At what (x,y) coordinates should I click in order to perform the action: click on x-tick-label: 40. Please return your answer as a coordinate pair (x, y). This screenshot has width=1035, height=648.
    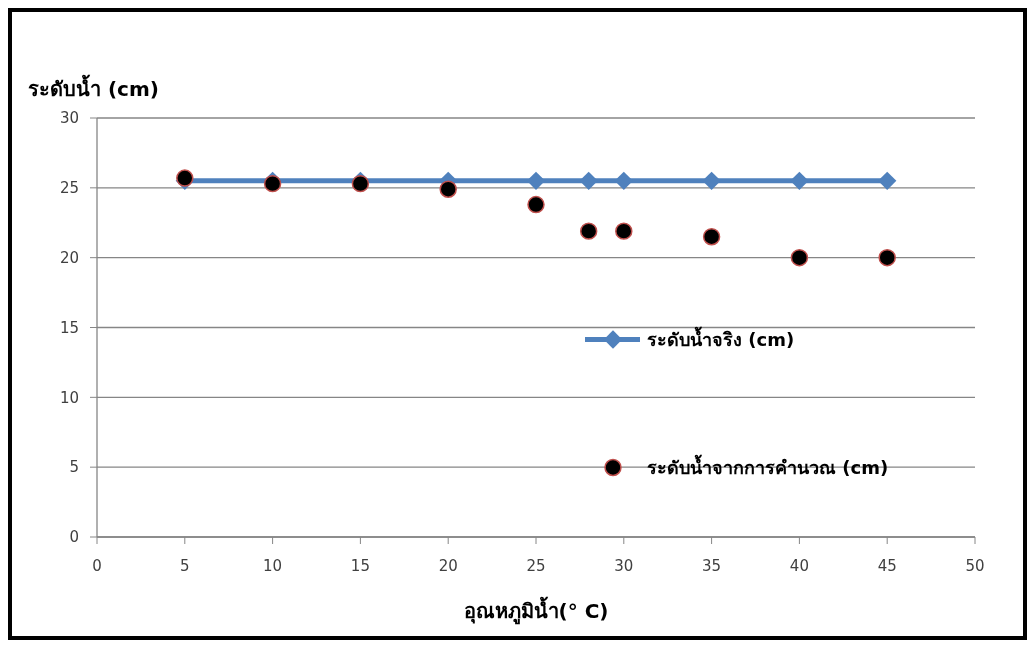
    Looking at the image, I should click on (799, 566).